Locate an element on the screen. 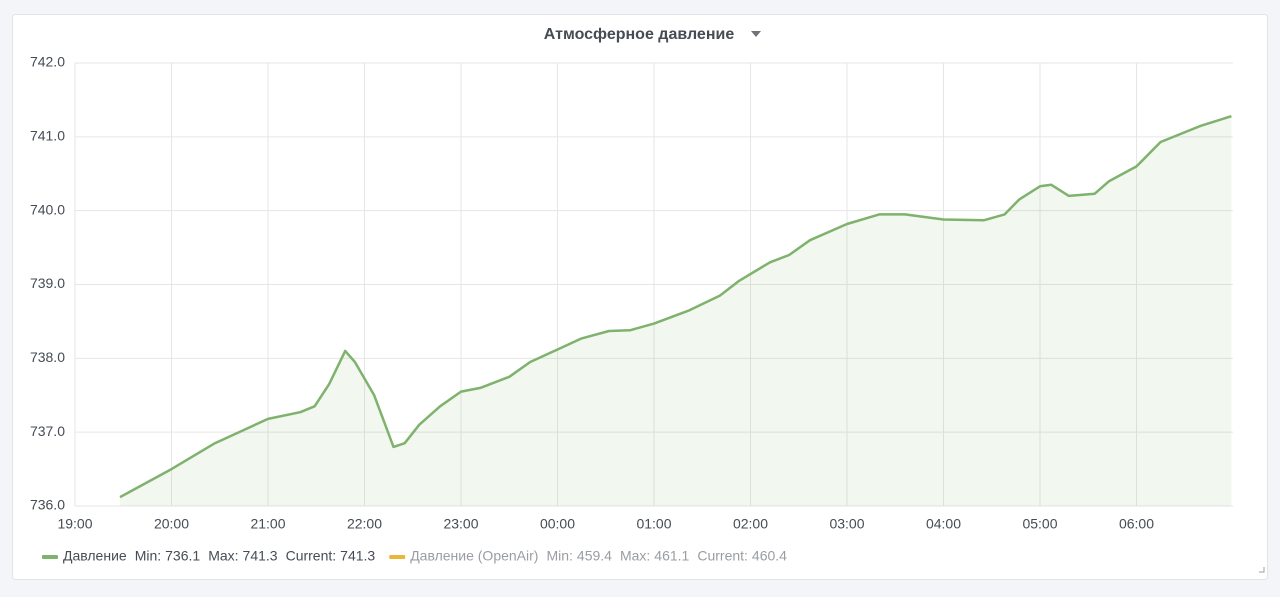  x-tick-label: 00:00 is located at coordinates (557, 524).